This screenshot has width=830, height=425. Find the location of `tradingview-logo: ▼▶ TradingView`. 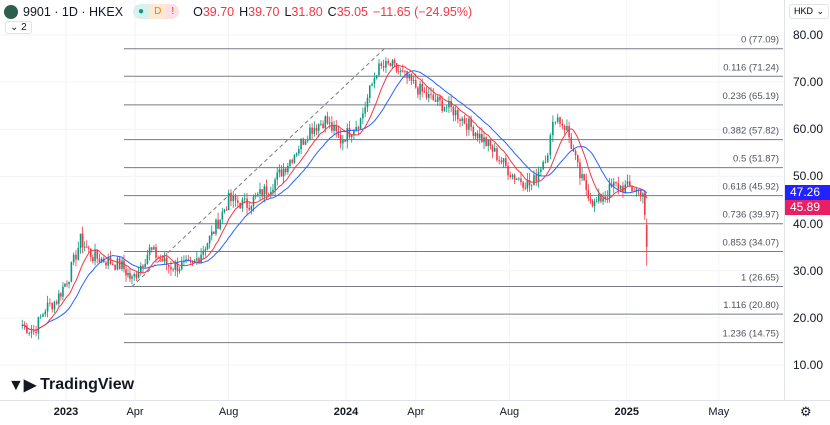

tradingview-logo: ▼▶ TradingView is located at coordinates (71, 385).